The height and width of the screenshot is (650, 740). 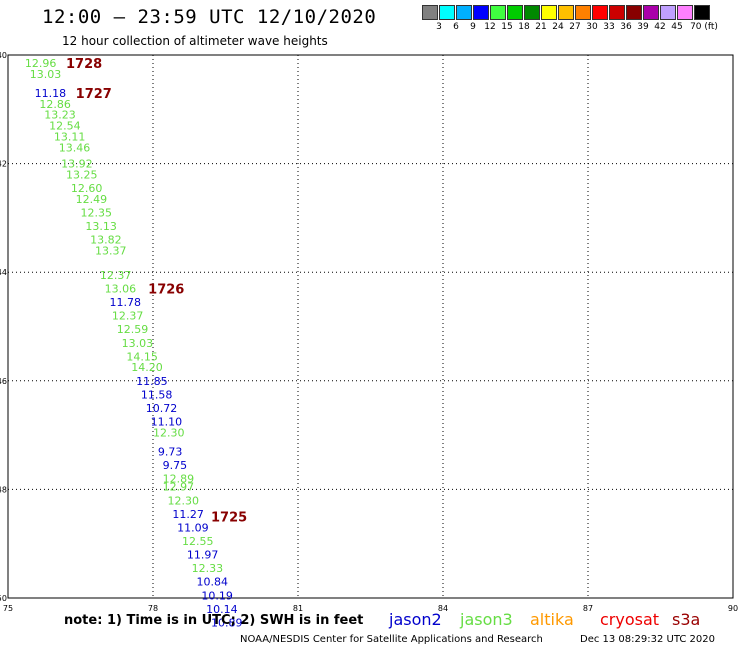 What do you see at coordinates (486, 619) in the screenshot?
I see `legend-jason3: jason3` at bounding box center [486, 619].